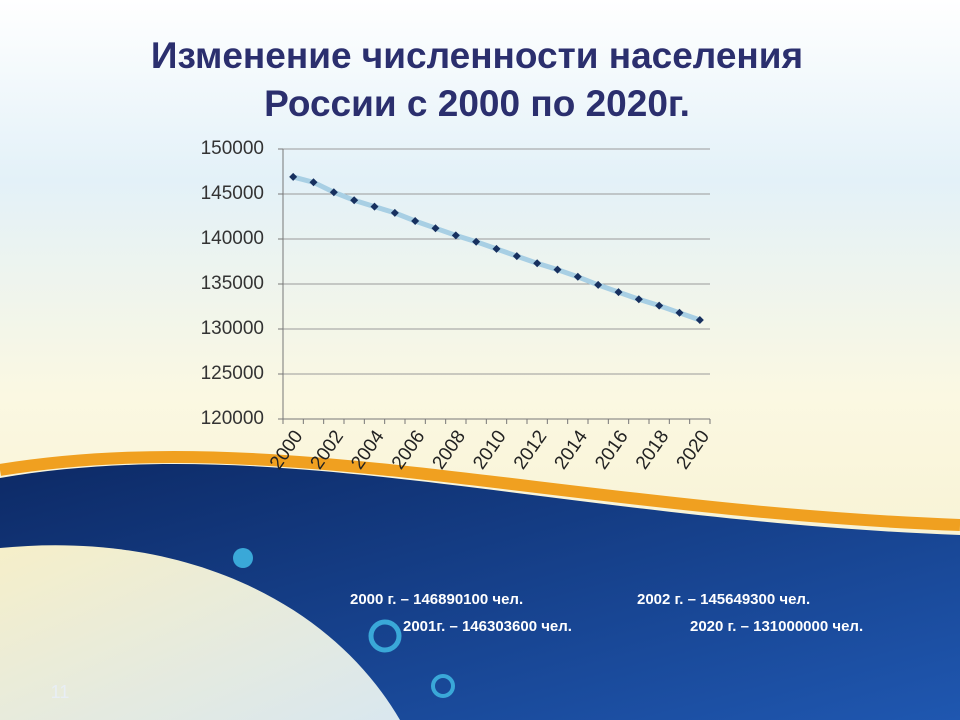  What do you see at coordinates (232, 283) in the screenshot?
I see `y-tick-label: 135000` at bounding box center [232, 283].